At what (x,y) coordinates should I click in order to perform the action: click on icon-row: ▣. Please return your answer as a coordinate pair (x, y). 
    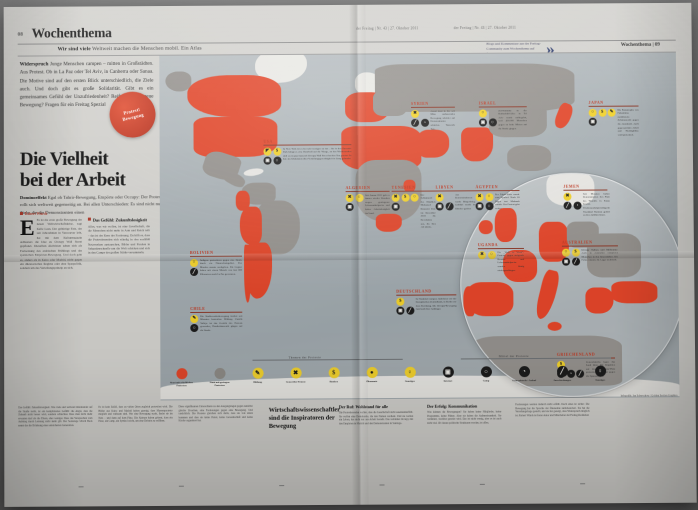
    Looking at the image, I should click on (354, 207).